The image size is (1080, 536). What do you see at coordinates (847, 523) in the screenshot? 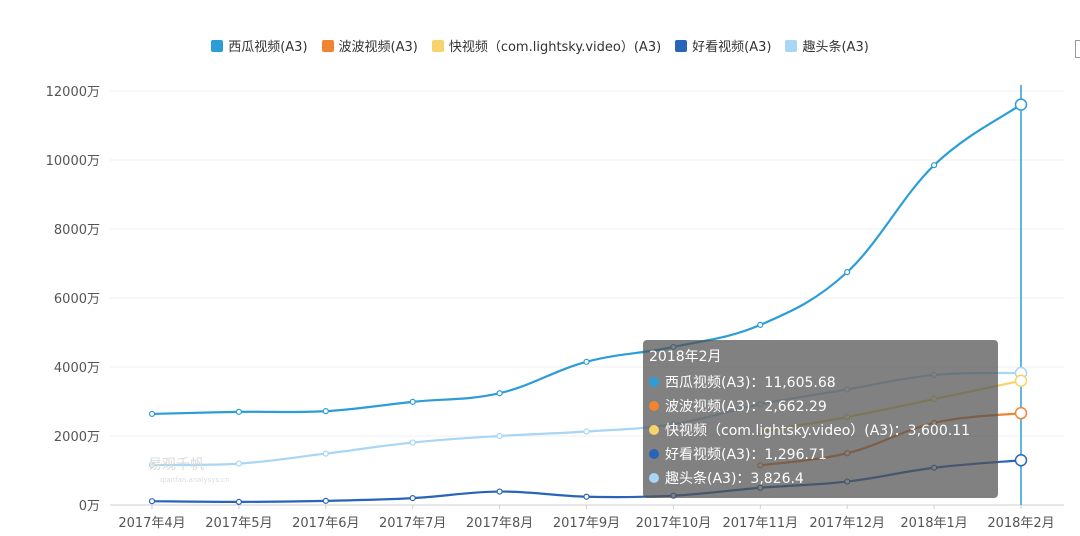
I see `x-tick-label: 2017年12月` at bounding box center [847, 523].